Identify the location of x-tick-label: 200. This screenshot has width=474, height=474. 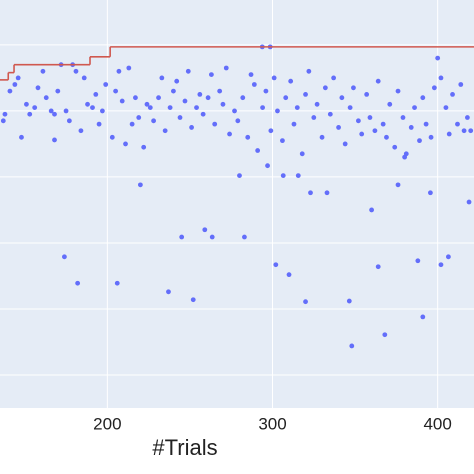
(107, 423).